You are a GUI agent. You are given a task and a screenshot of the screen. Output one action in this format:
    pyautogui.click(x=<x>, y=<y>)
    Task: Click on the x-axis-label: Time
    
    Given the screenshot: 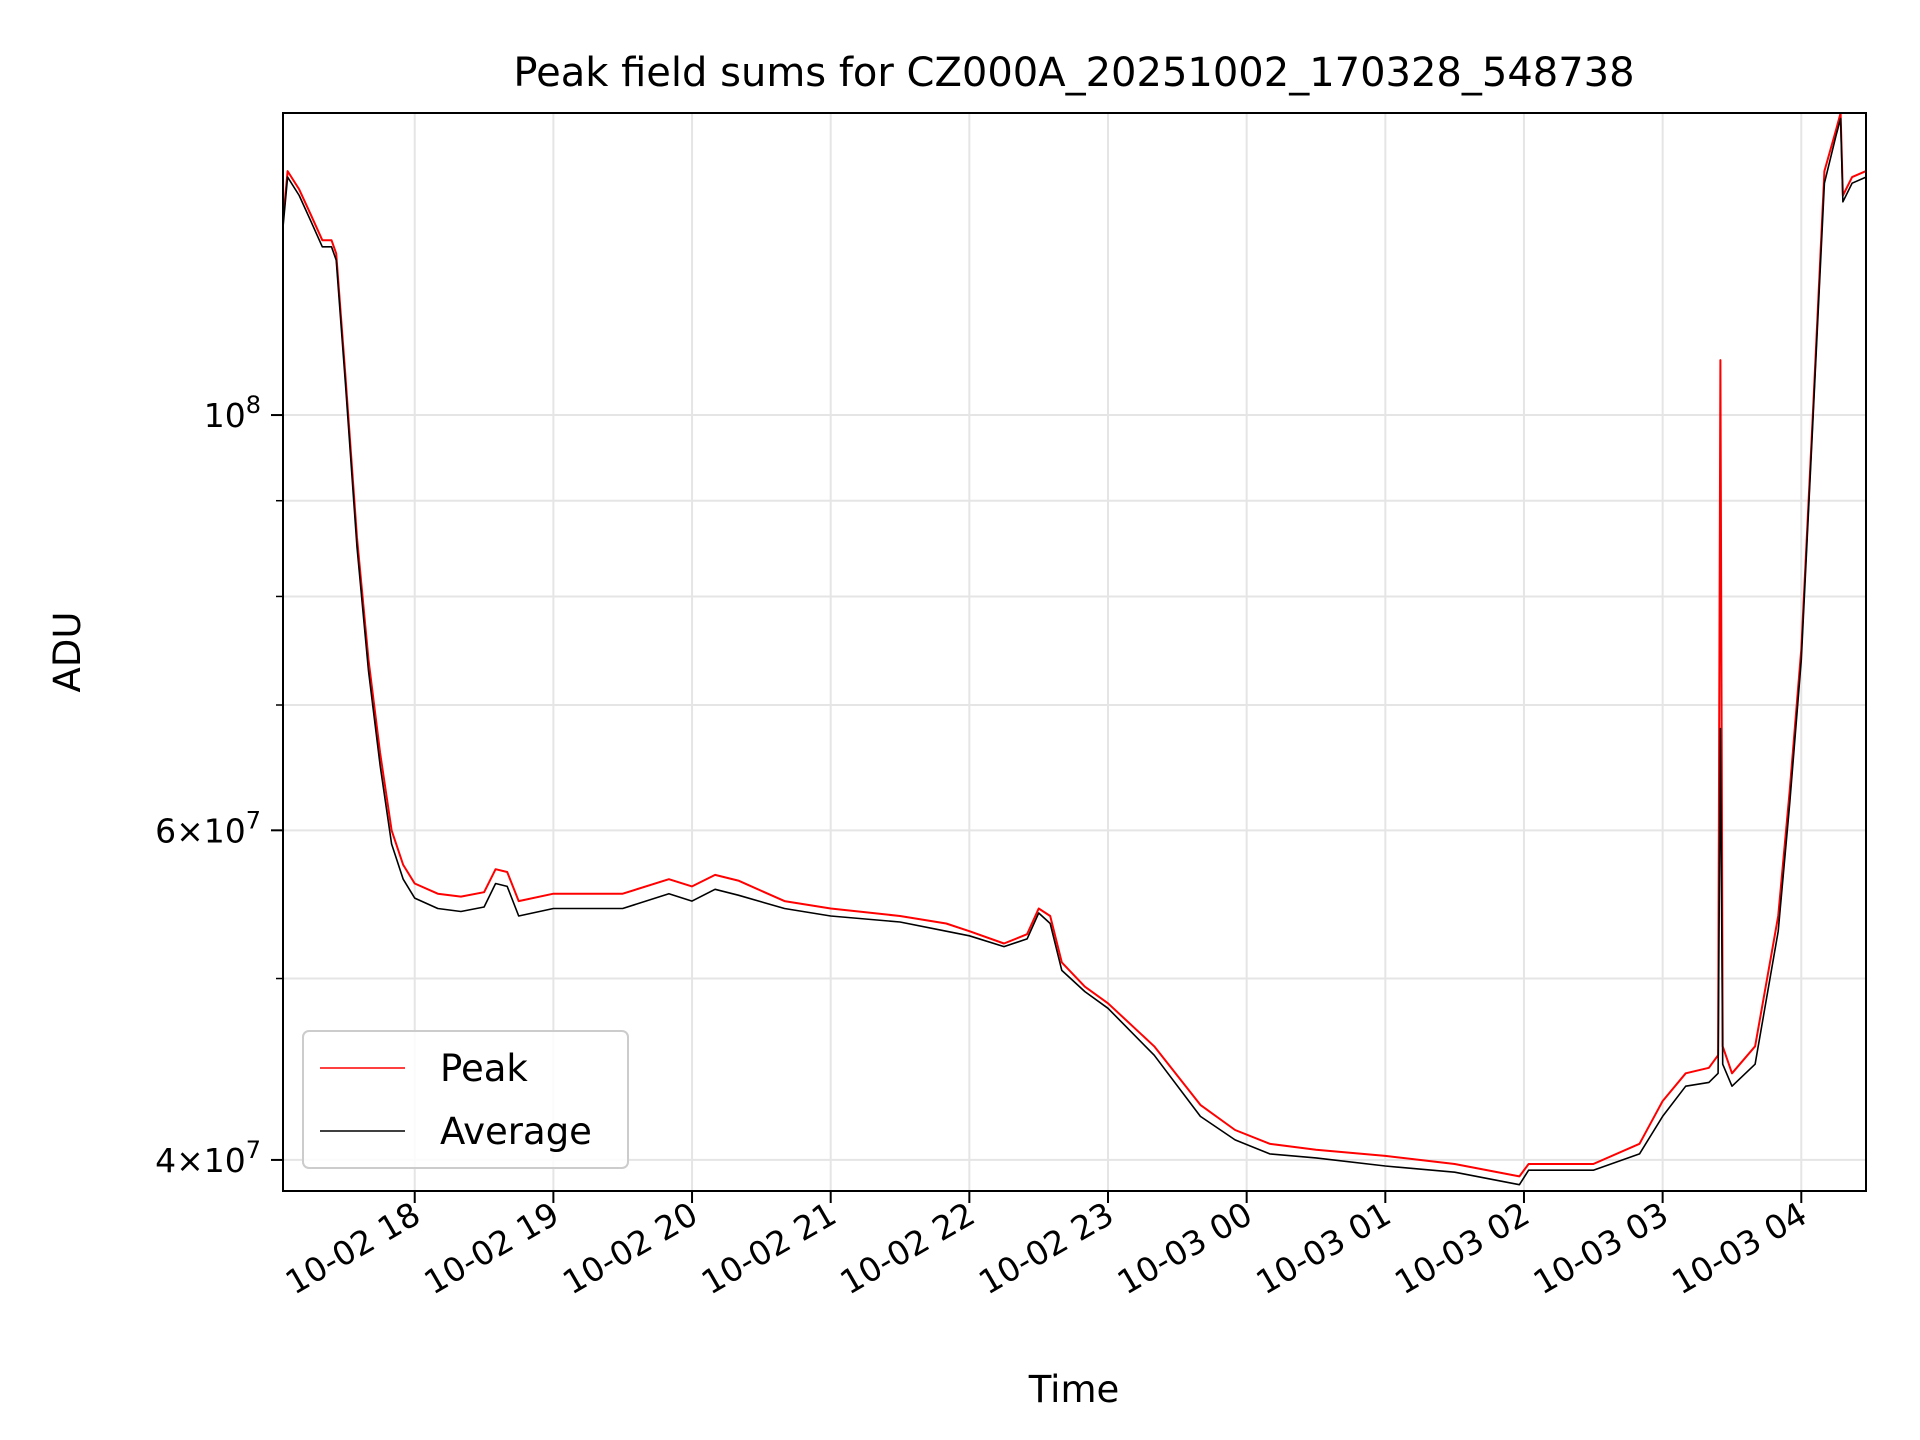 What is the action you would take?
    pyautogui.click(x=1074, y=1389)
    